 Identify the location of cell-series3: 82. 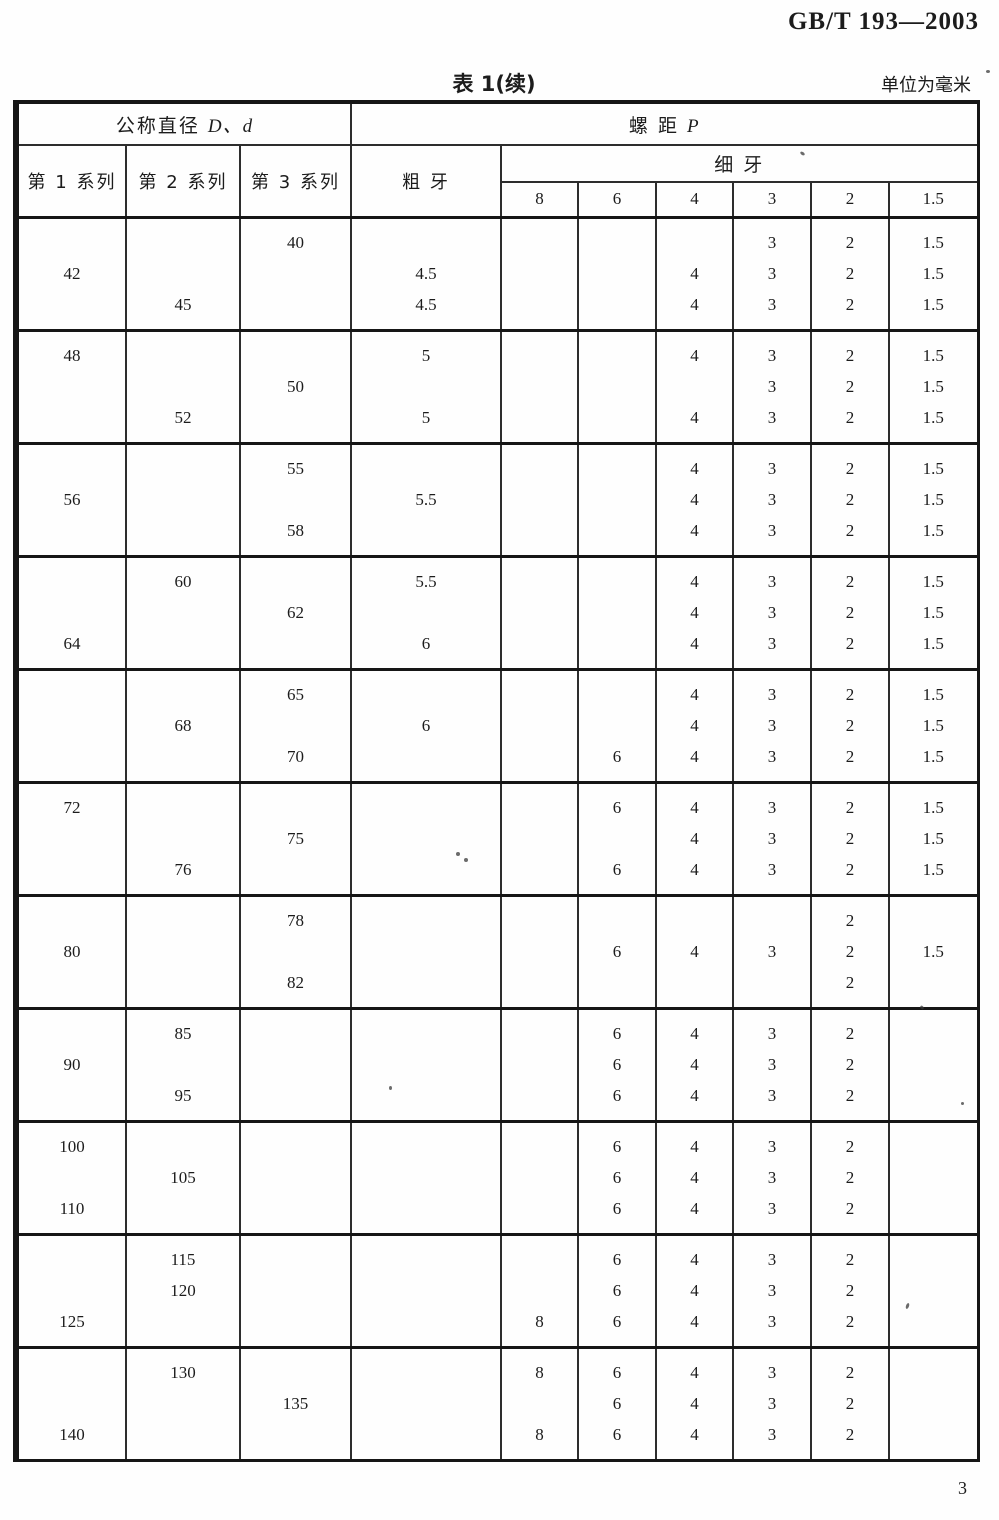
(295, 982).